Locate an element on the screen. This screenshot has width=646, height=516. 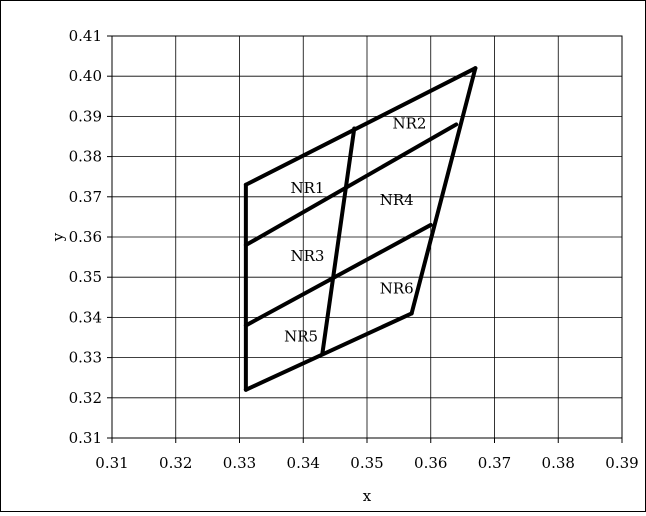
y-axis-label: y is located at coordinates (58, 237).